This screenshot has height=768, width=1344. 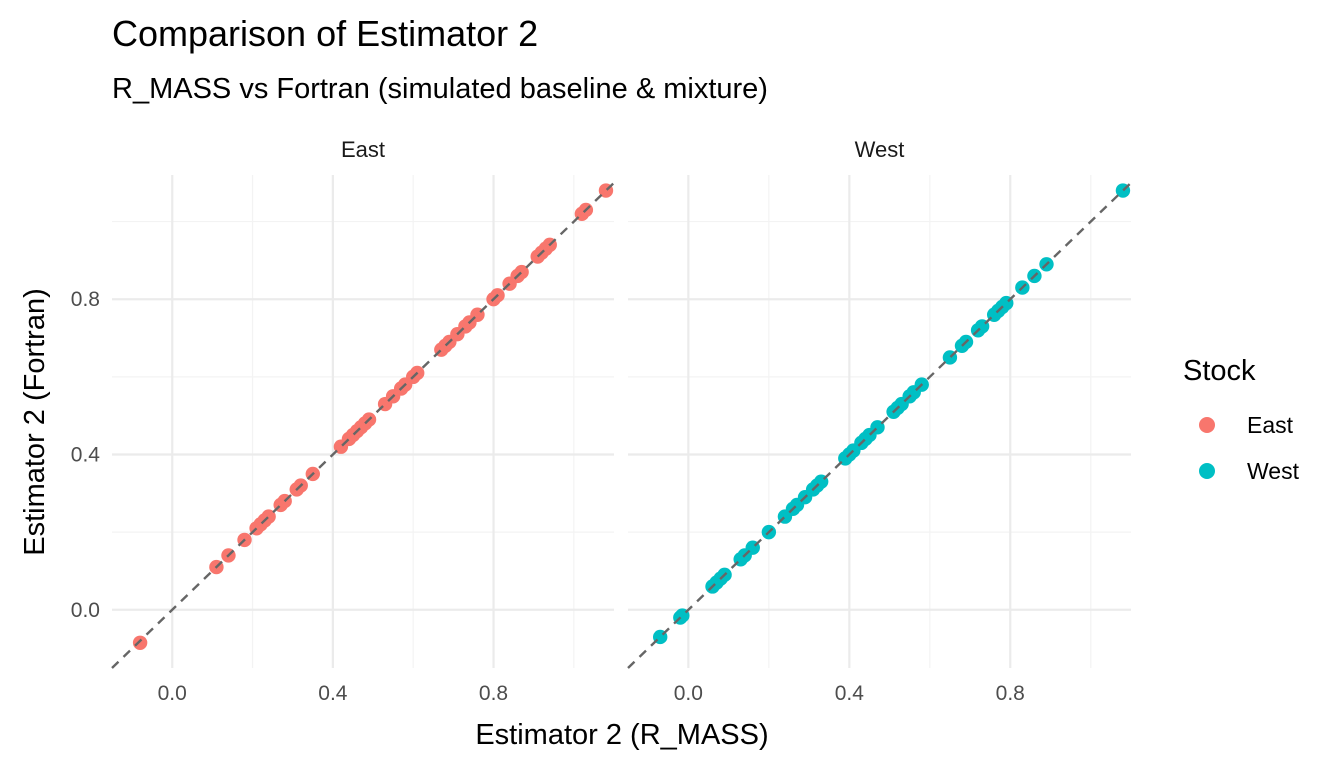 I want to click on legend-label-east: East, so click(x=1270, y=425).